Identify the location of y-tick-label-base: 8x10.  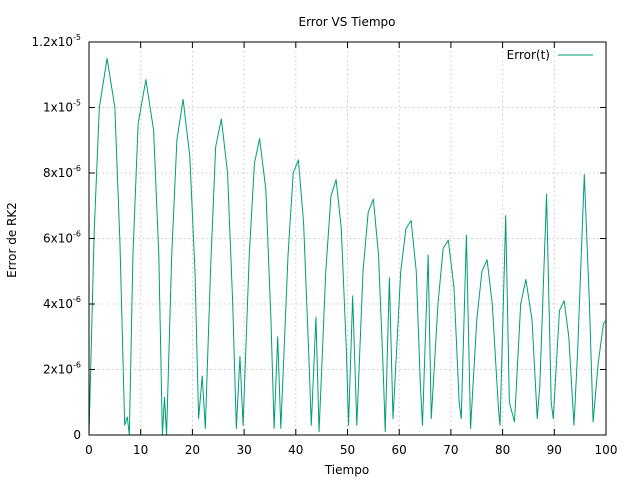
(58, 173).